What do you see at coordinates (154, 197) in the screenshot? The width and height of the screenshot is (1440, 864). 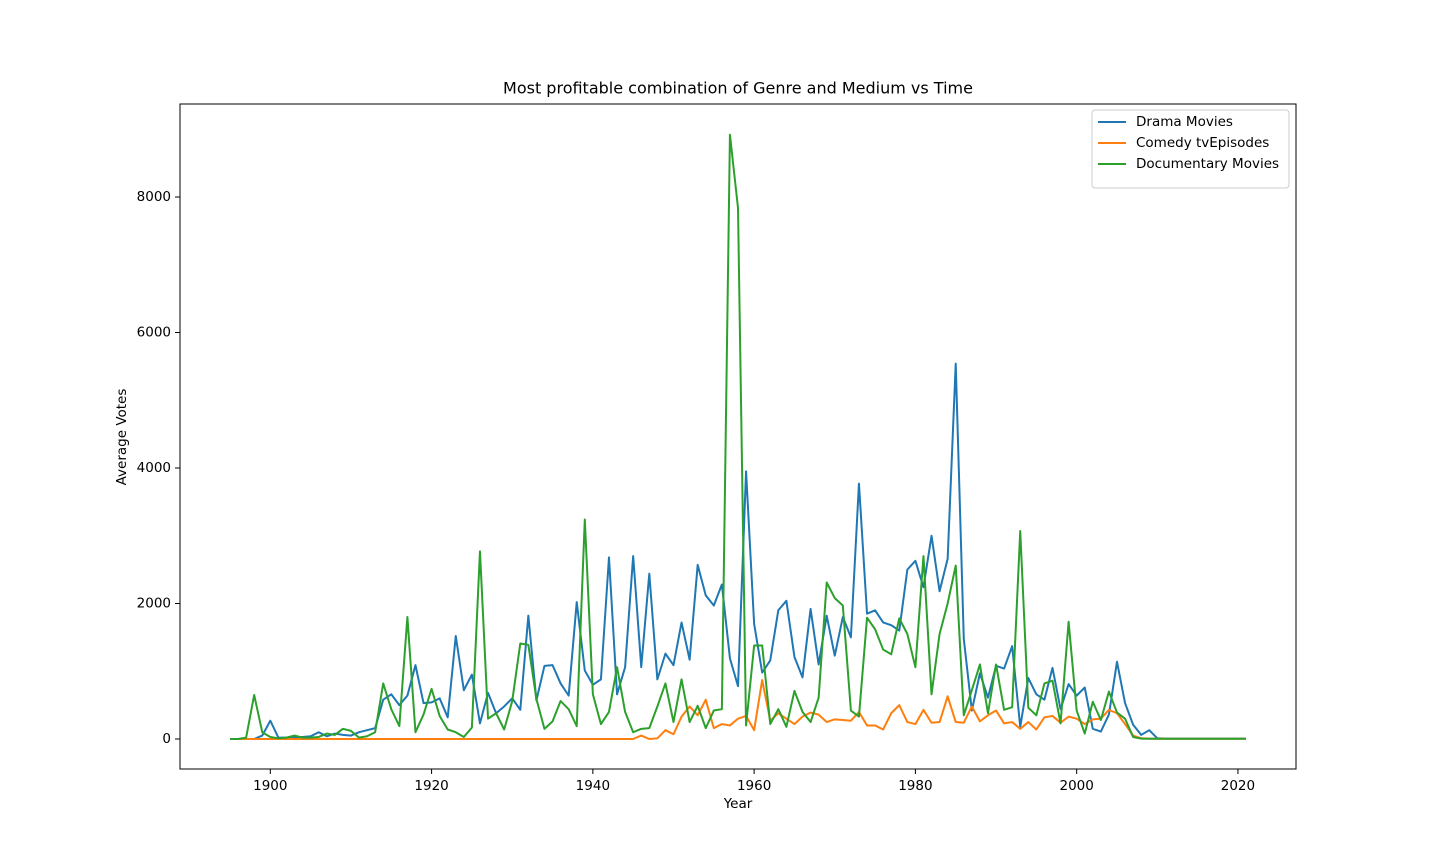 I see `y-tick-label: 8000` at bounding box center [154, 197].